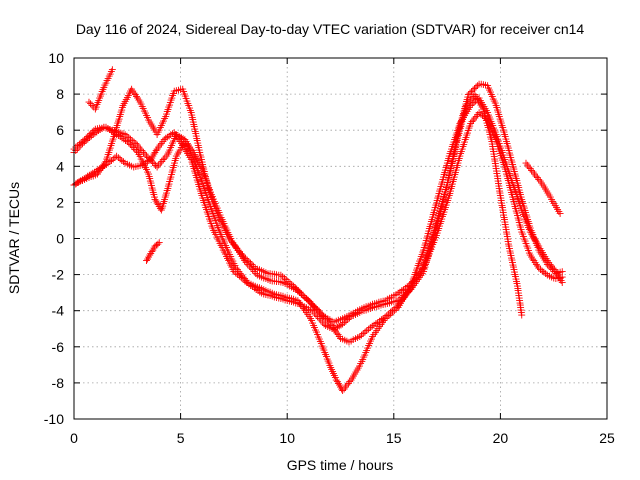  I want to click on series-track-7: +++++++++++++++++++++++++++, so click(542, 189).